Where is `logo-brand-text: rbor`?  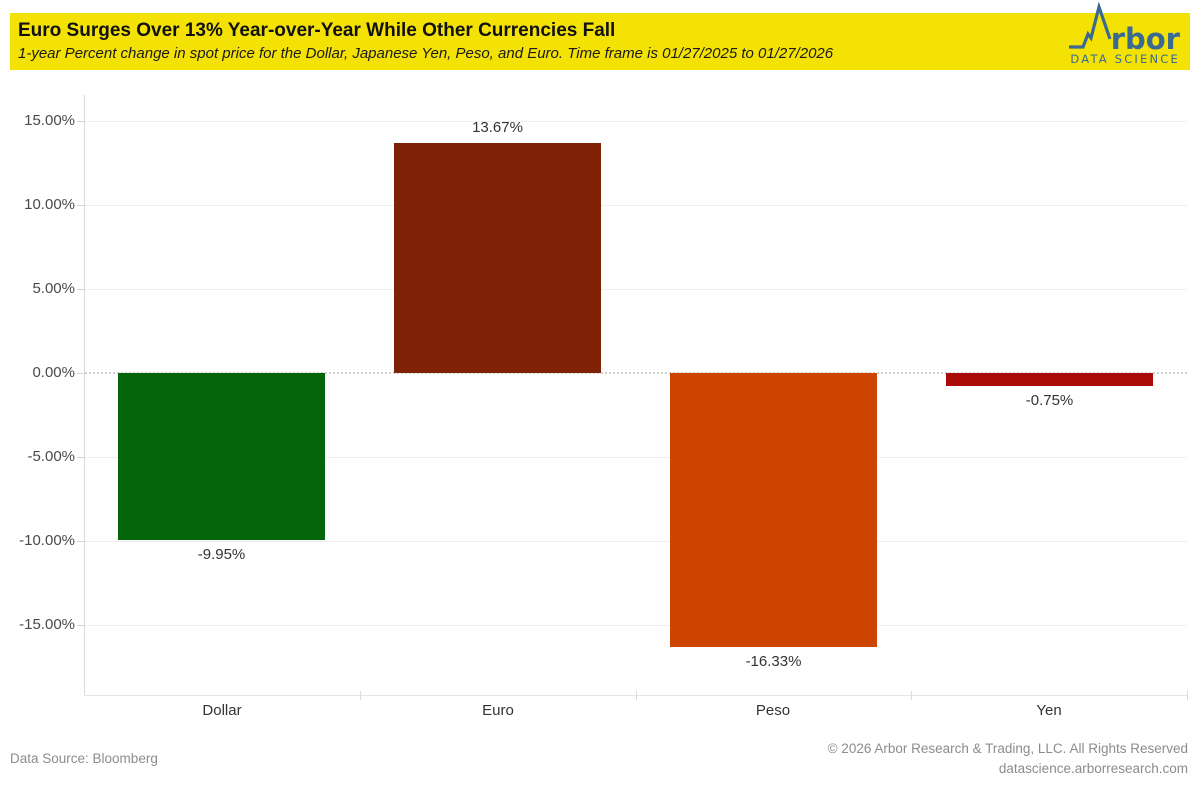
logo-brand-text: rbor is located at coordinates (1145, 38).